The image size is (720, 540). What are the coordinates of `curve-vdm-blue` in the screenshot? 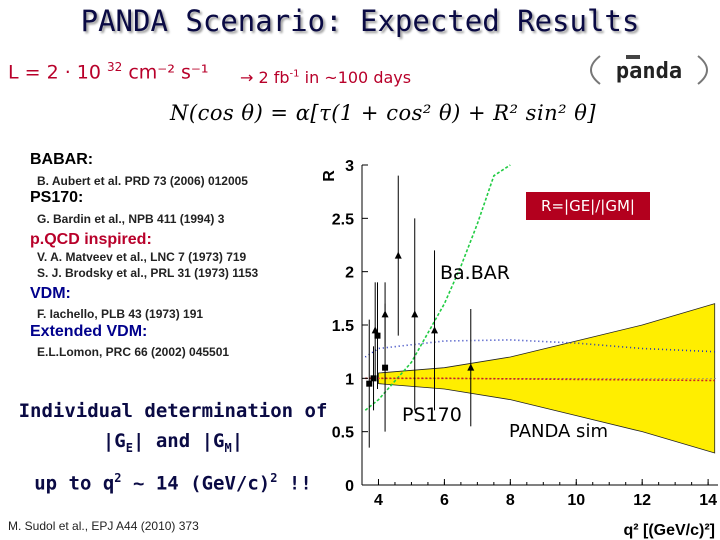 It's located at (539, 348).